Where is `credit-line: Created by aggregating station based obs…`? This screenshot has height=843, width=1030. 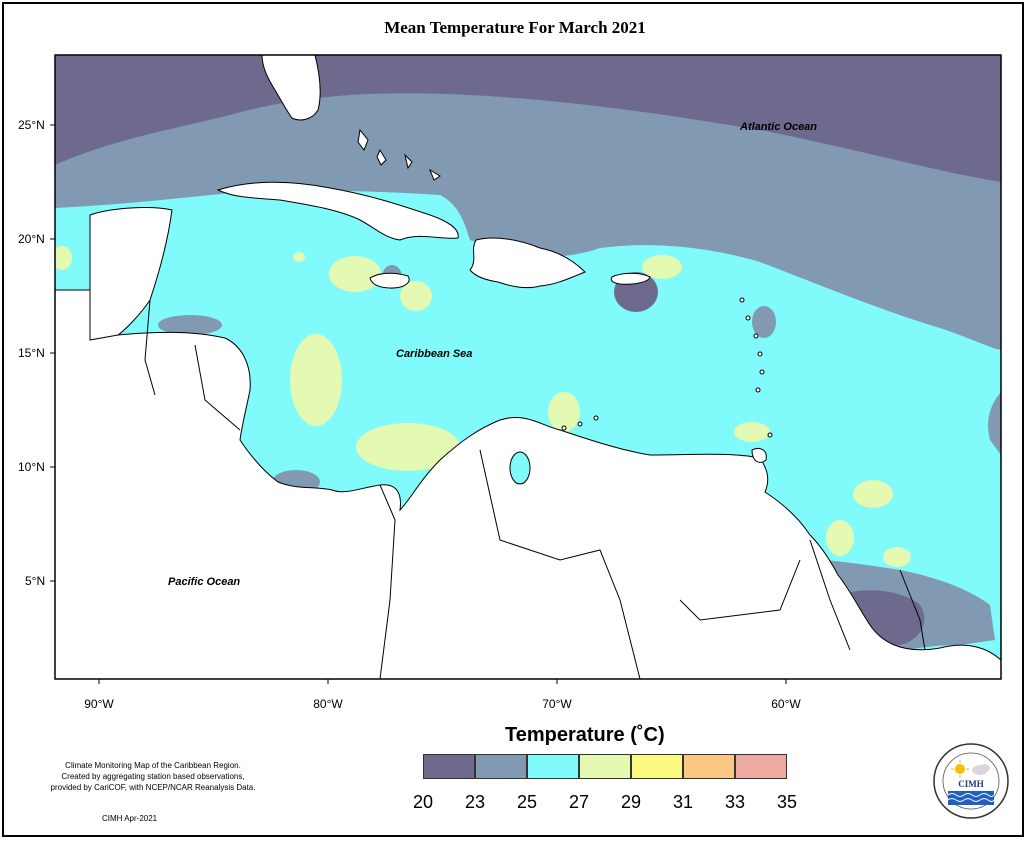 credit-line: Created by aggregating station based obs… is located at coordinates (153, 776).